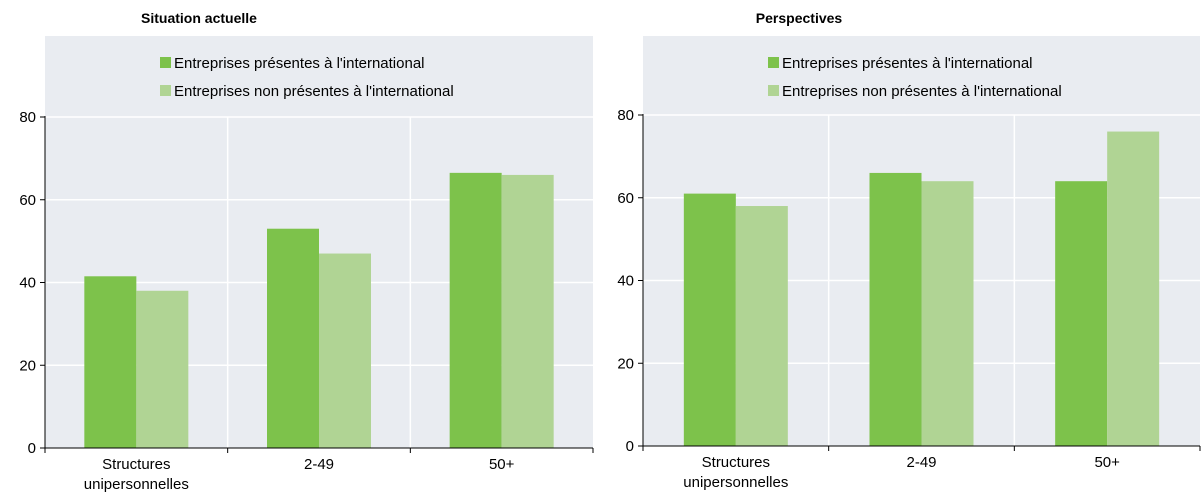 This screenshot has height=503, width=1203. What do you see at coordinates (799, 18) in the screenshot?
I see `chart-title: Perspectives` at bounding box center [799, 18].